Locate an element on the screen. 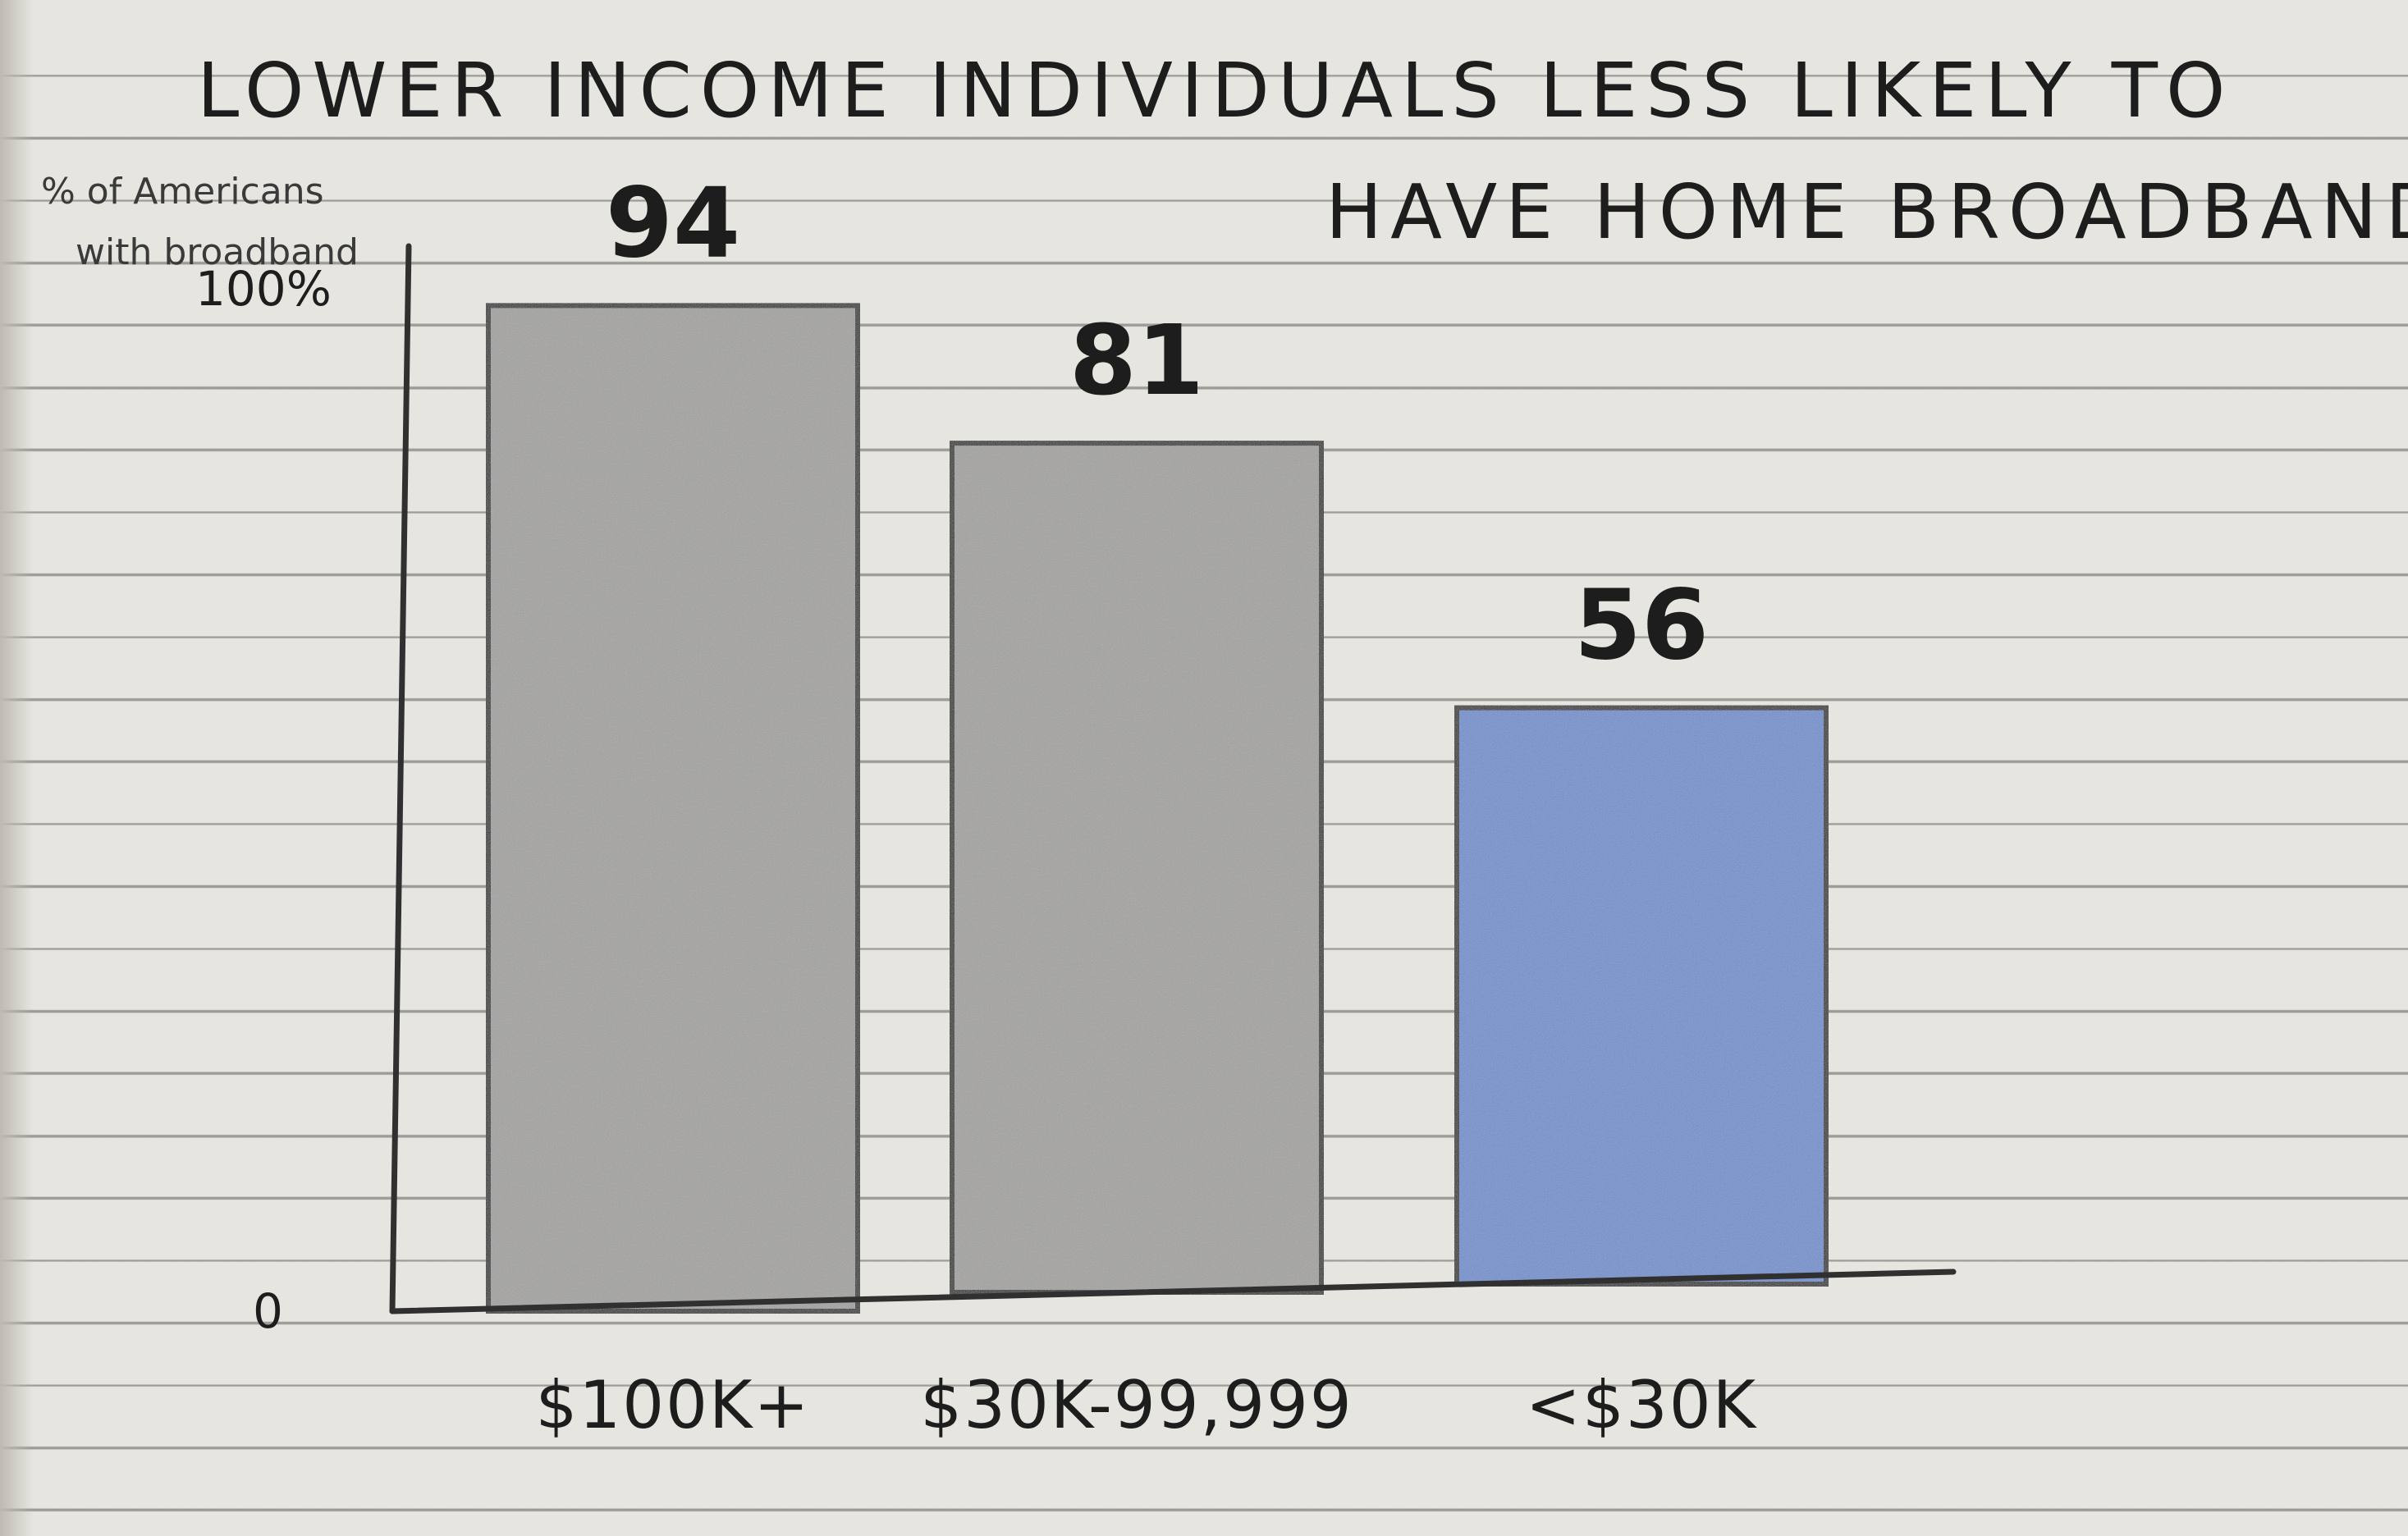 The image size is (2408, 1536). bar-value-label-2: 81 is located at coordinates (1136, 360).